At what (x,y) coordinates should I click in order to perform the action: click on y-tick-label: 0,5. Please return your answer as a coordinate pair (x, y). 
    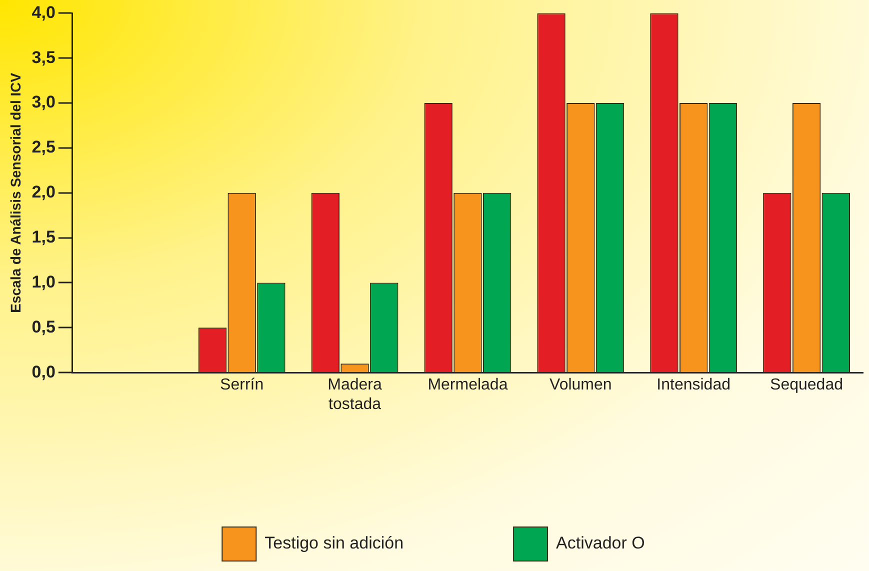
    Looking at the image, I should click on (44, 326).